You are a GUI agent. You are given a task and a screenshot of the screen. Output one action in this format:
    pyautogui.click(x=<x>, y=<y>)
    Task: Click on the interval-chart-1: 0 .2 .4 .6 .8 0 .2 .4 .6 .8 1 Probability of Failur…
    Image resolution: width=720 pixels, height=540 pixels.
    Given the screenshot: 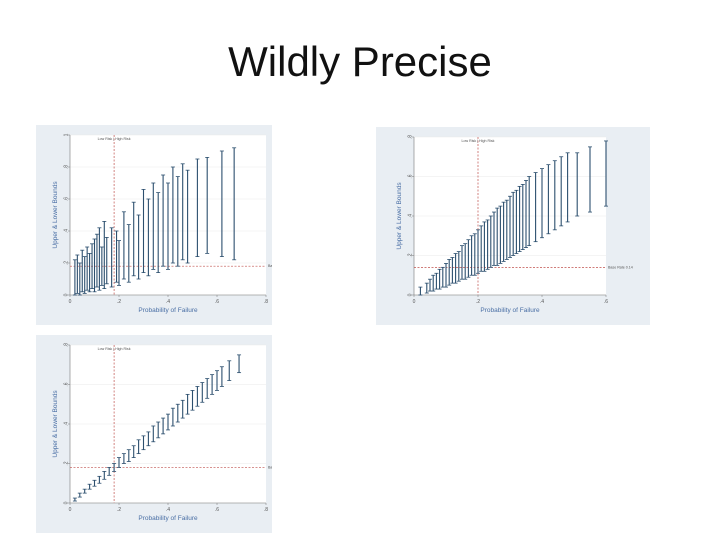 What is the action you would take?
    pyautogui.click(x=162, y=223)
    